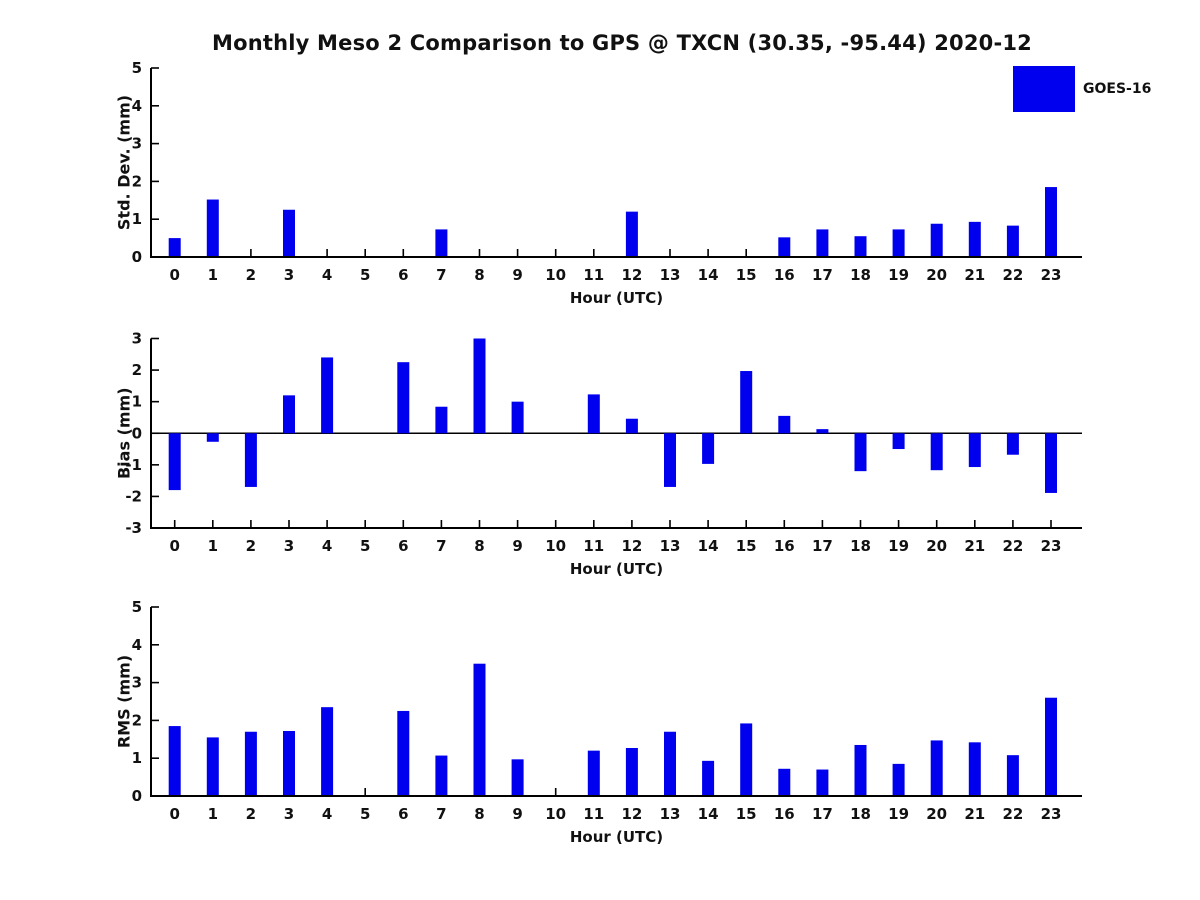  I want to click on x-tick-label: 12, so click(631, 275).